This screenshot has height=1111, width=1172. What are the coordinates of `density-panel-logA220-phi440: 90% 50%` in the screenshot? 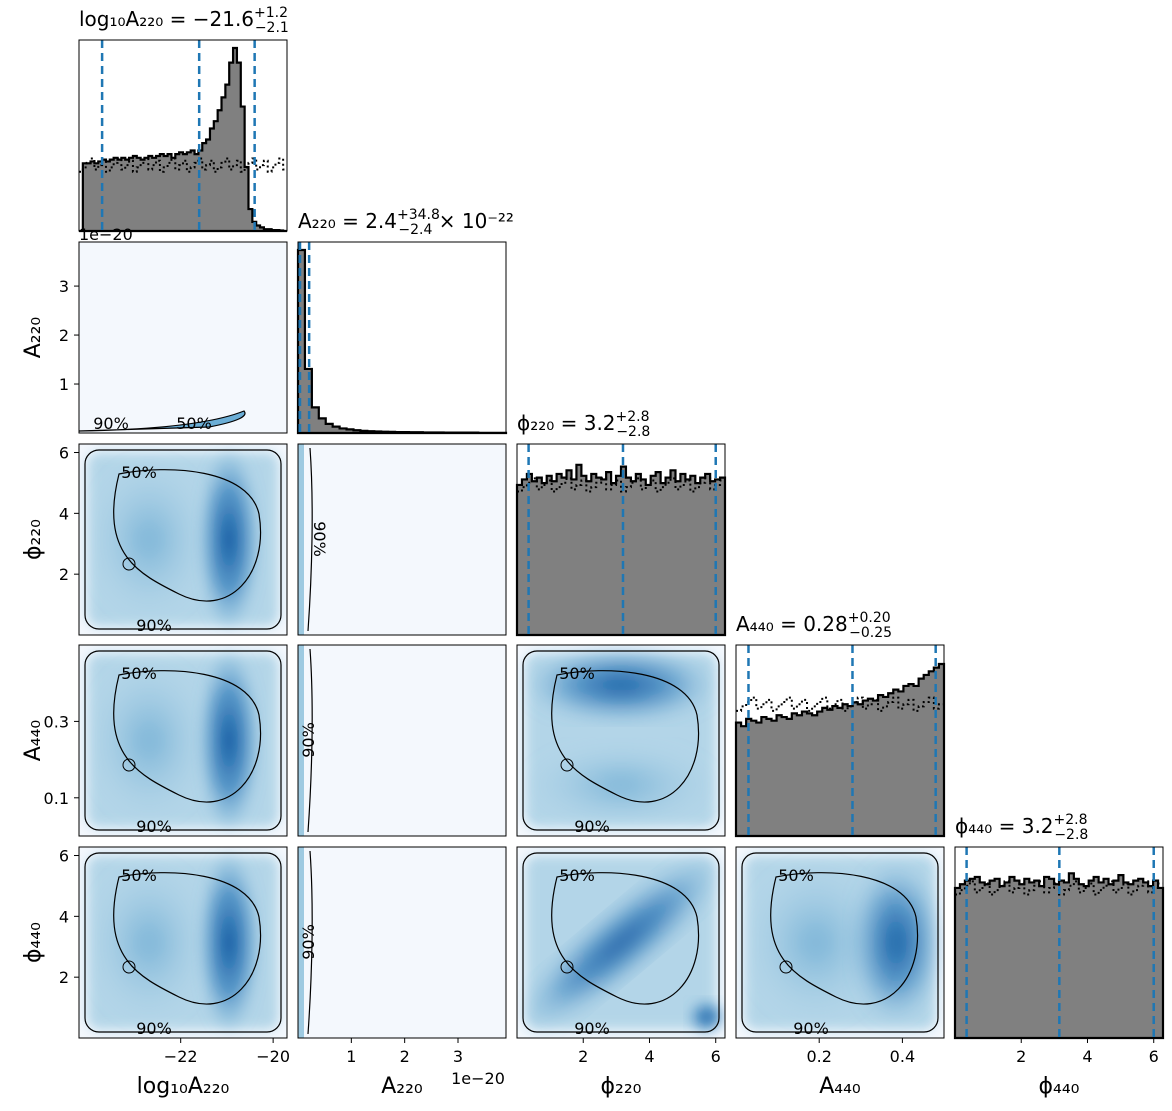 It's located at (183, 942).